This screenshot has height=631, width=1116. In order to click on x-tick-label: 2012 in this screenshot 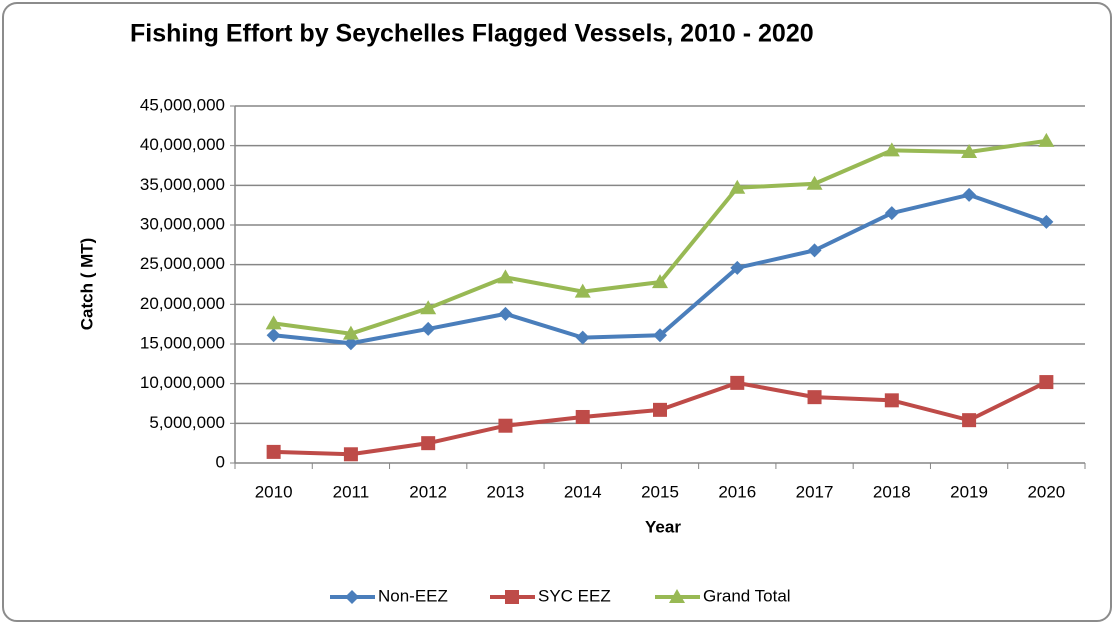, I will do `click(428, 491)`.